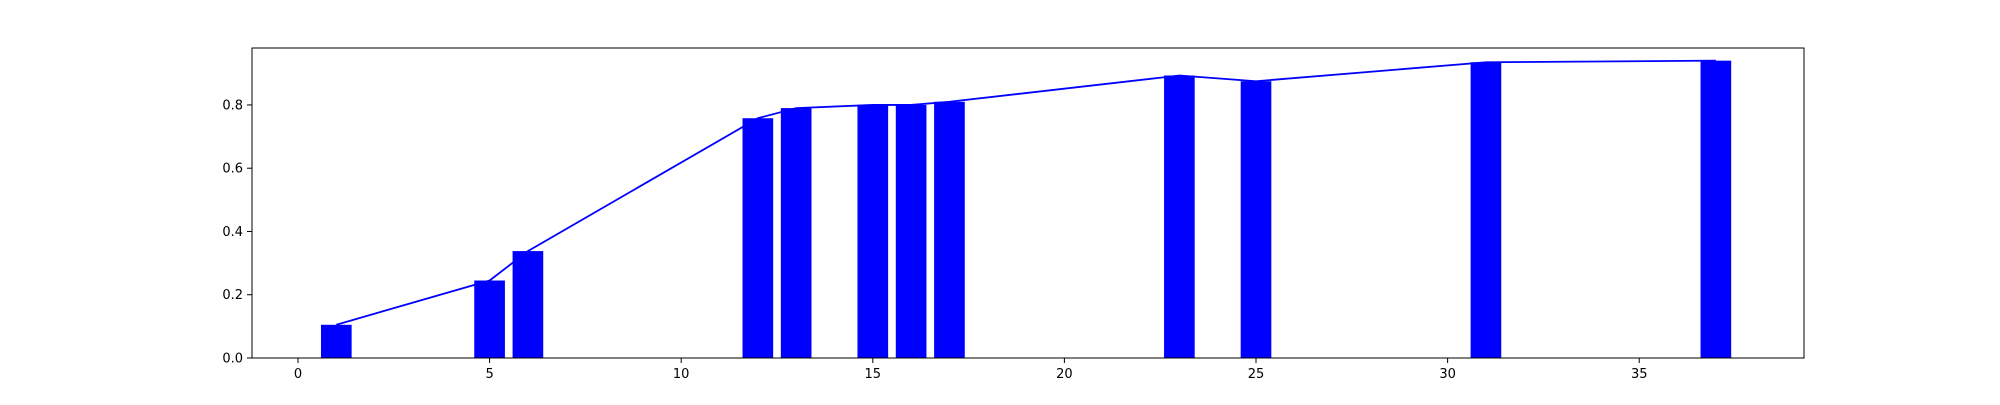  Describe the element at coordinates (1639, 374) in the screenshot. I see `x-tick-label-35: 35` at that location.